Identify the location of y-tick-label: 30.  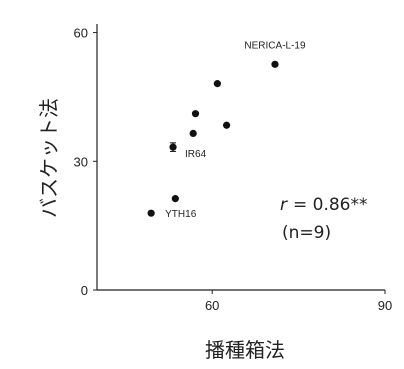
(81, 161).